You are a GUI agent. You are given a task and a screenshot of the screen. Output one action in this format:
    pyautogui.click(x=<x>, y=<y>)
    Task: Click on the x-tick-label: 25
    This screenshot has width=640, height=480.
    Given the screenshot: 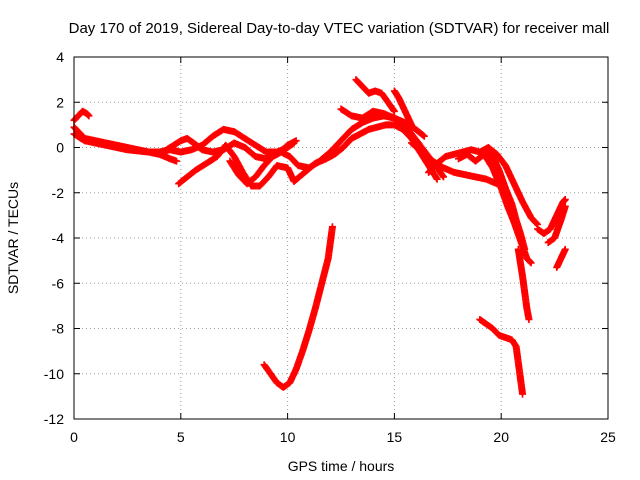 What is the action you would take?
    pyautogui.click(x=608, y=437)
    